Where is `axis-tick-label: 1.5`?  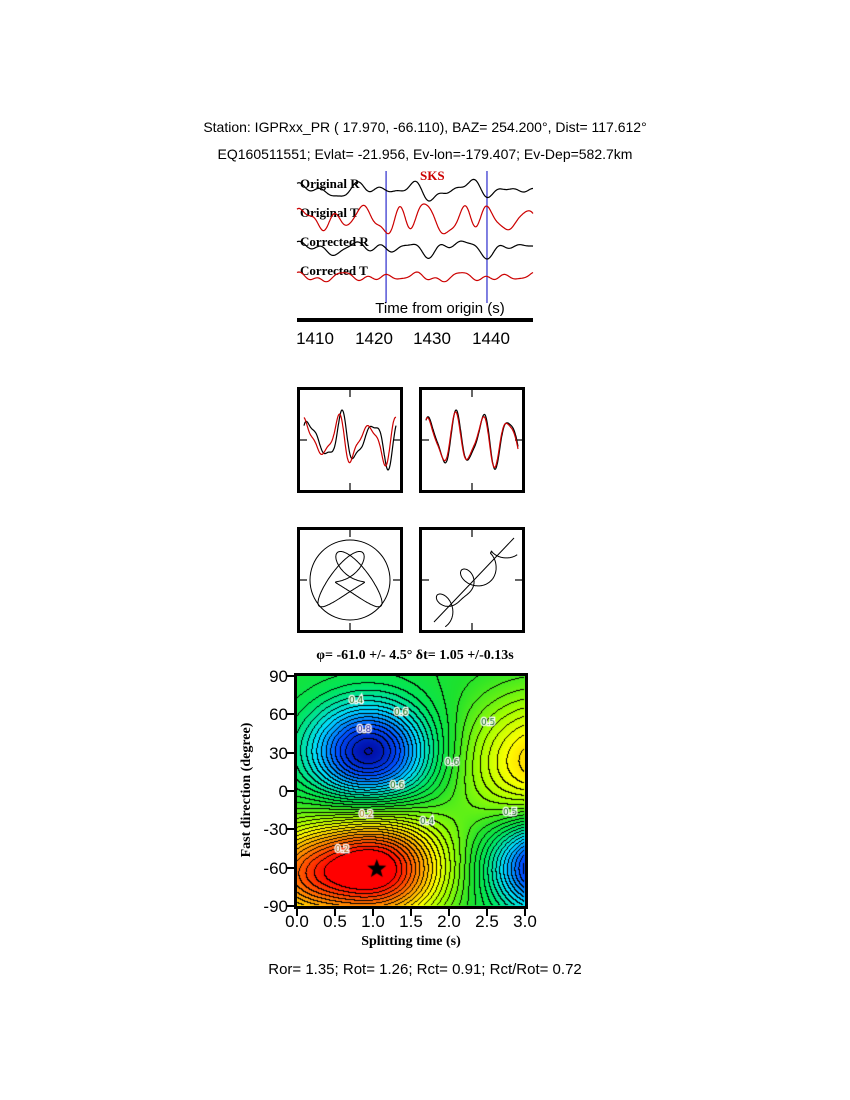
axis-tick-label: 1.5 is located at coordinates (411, 921).